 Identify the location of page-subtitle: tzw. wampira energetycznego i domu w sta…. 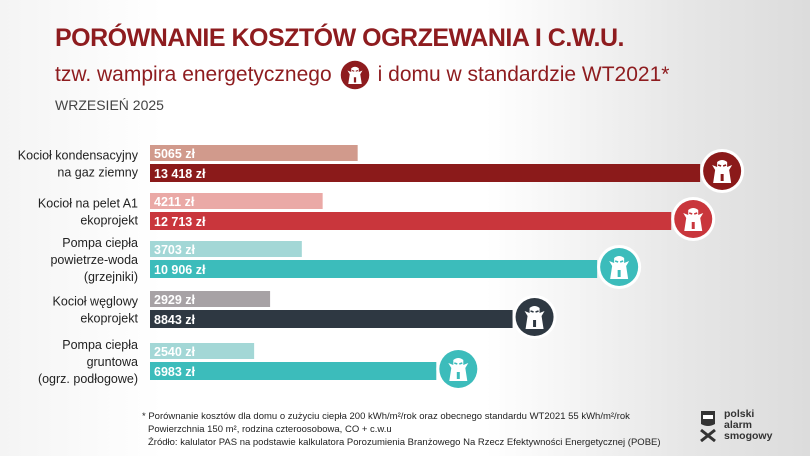
(362, 75).